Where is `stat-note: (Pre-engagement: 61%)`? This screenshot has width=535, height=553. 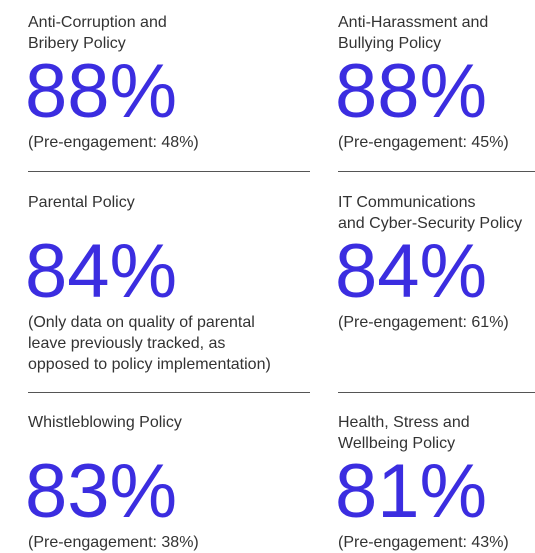 stat-note: (Pre-engagement: 61%) is located at coordinates (423, 322).